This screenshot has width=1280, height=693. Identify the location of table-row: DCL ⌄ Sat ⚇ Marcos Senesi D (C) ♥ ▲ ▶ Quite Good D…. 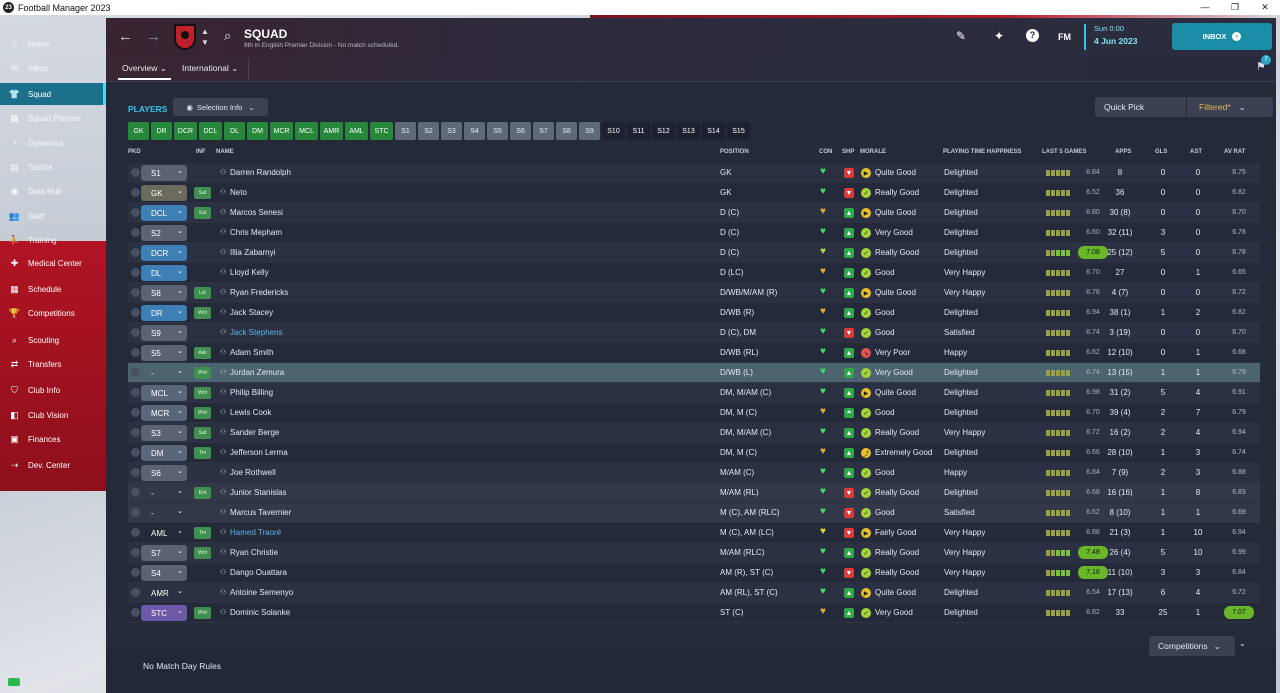
(694, 213).